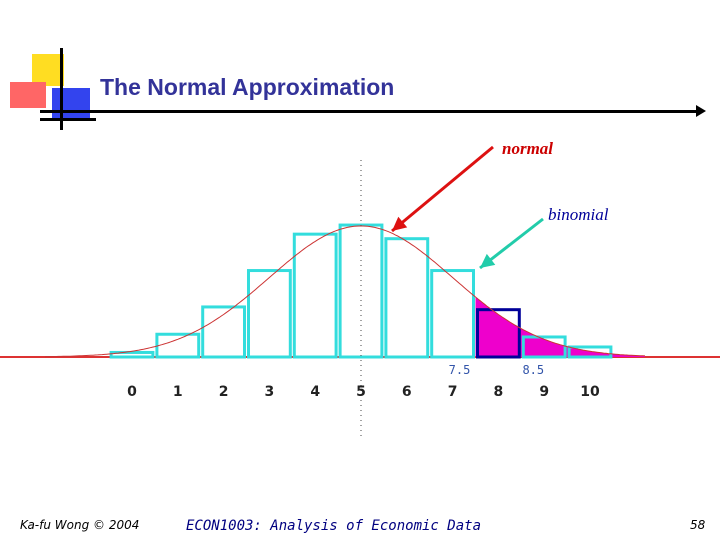 This screenshot has height=540, width=720. I want to click on x-tick-label: 0, so click(132, 392).